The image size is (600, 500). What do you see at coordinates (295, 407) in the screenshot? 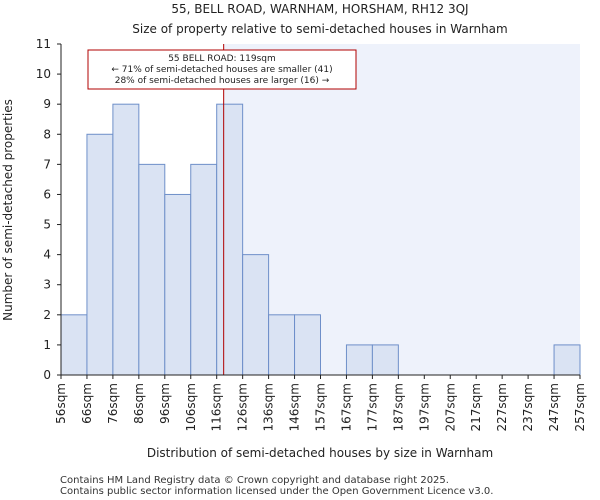
I see `x-tick-label: 146sqm` at bounding box center [295, 407].